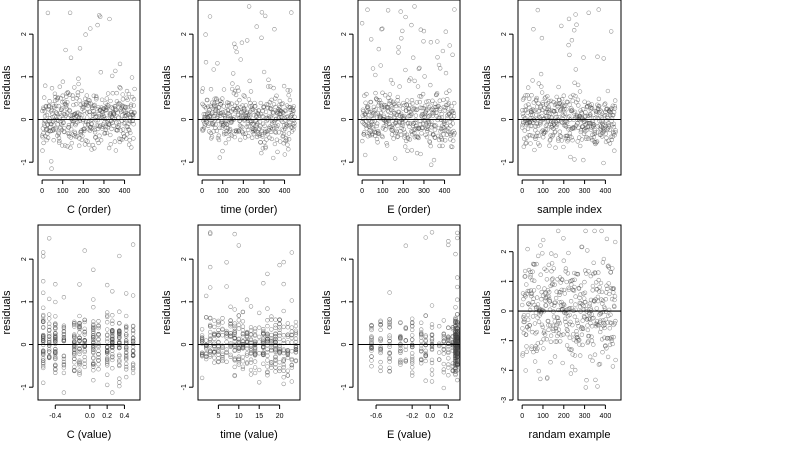 The image size is (800, 450). What do you see at coordinates (327, 312) in the screenshot?
I see `y-axis-title: residuals` at bounding box center [327, 312].